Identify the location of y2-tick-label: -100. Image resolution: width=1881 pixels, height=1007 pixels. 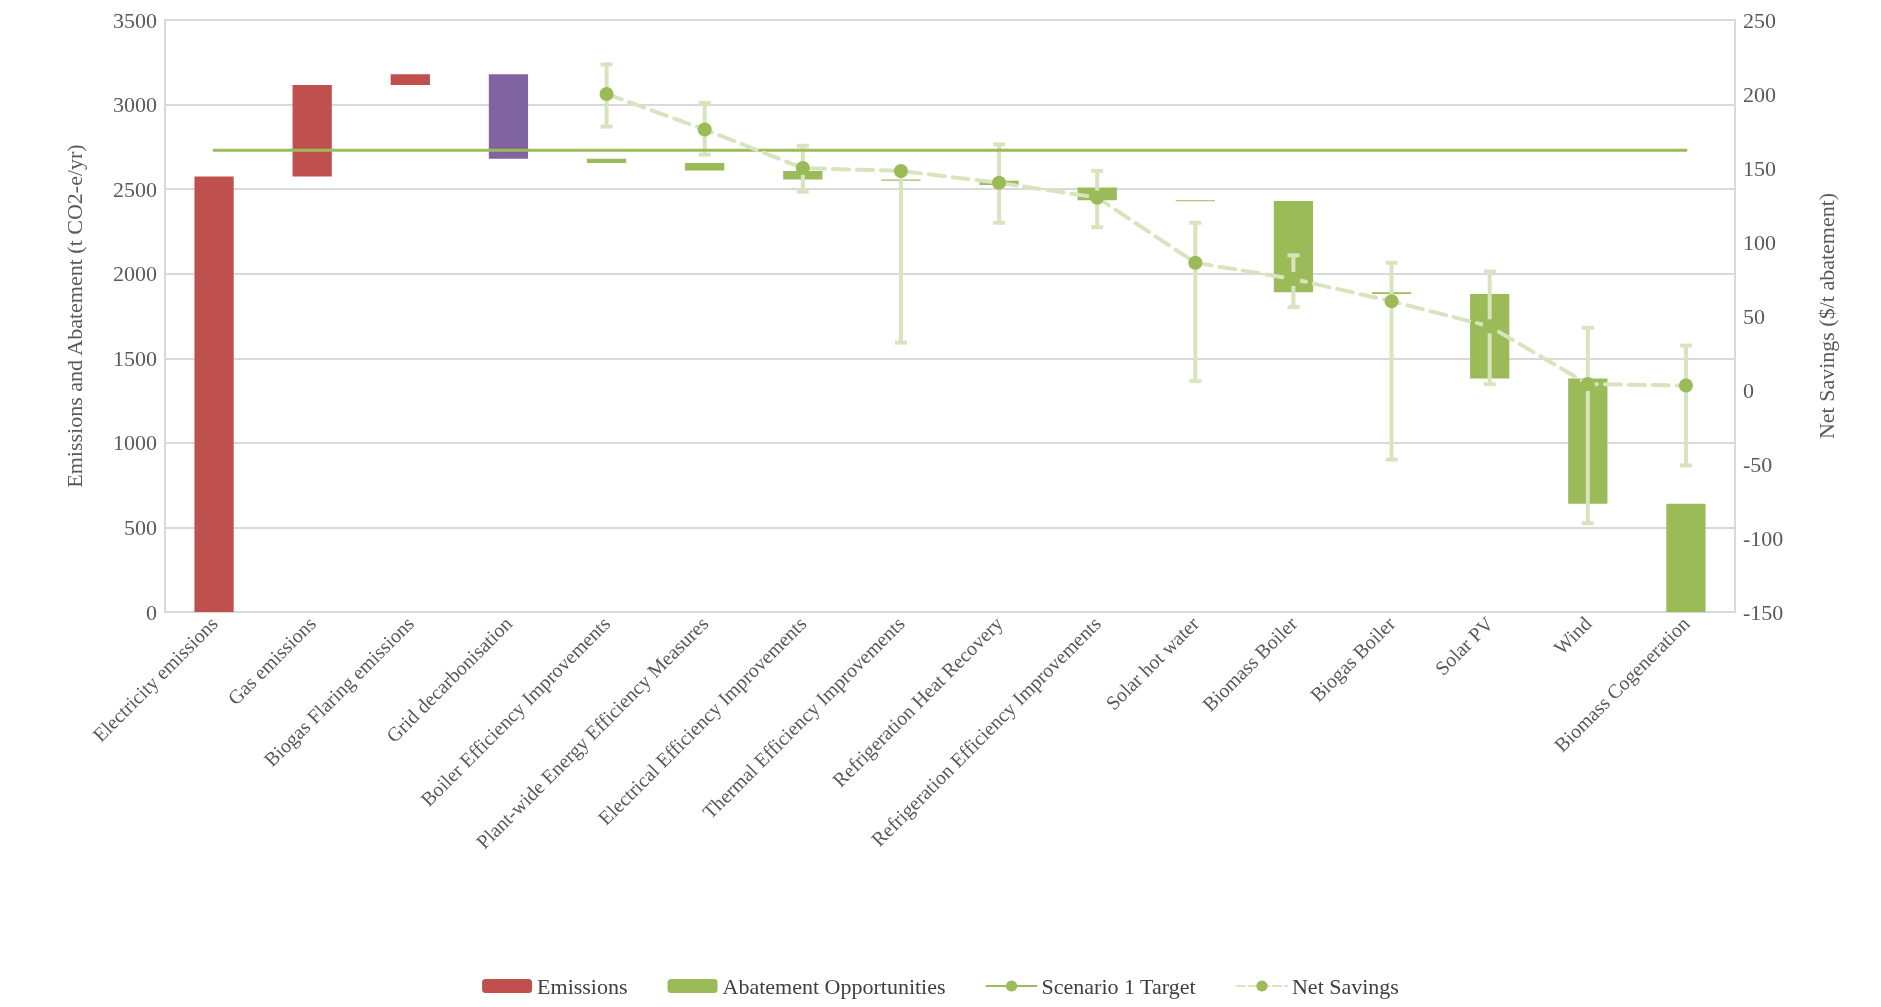
(1763, 538).